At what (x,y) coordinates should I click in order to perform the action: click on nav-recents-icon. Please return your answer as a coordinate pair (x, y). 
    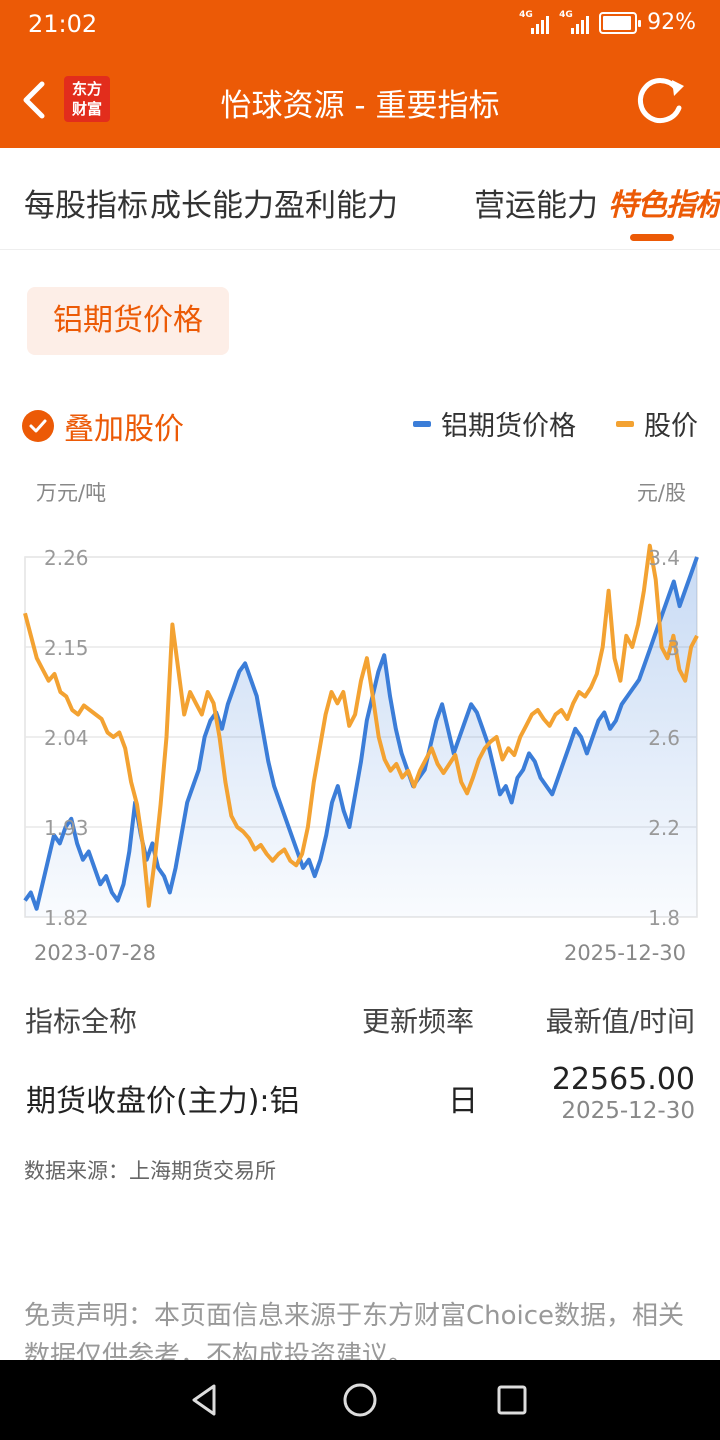
    Looking at the image, I should click on (512, 1400).